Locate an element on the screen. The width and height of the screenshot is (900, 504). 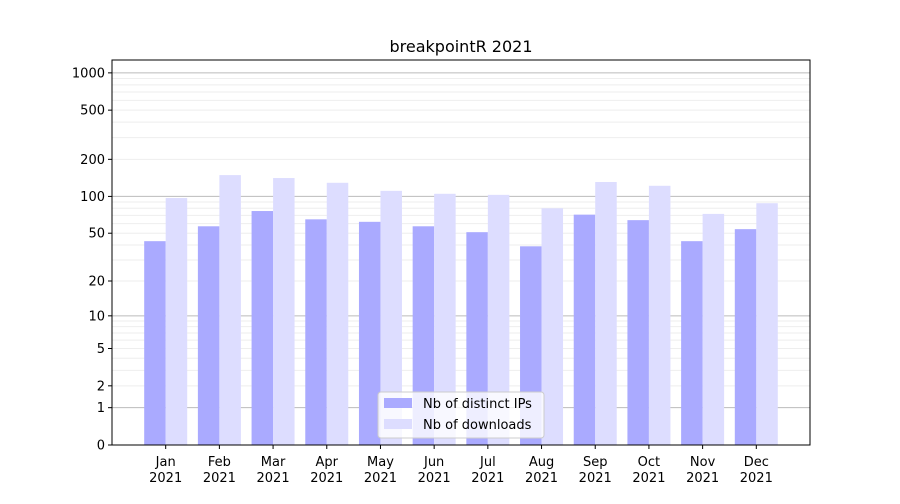
y-axis: 0 1 2 5 10 20 50 100 200 500 1000 is located at coordinates (92, 260).